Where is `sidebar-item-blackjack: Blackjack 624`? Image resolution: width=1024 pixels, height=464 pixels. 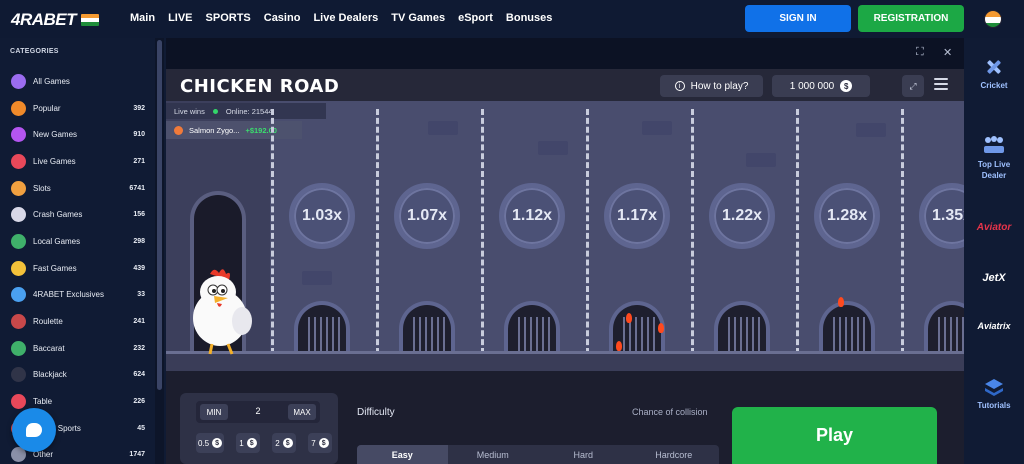 sidebar-item-blackjack: Blackjack 624 is located at coordinates (77, 375).